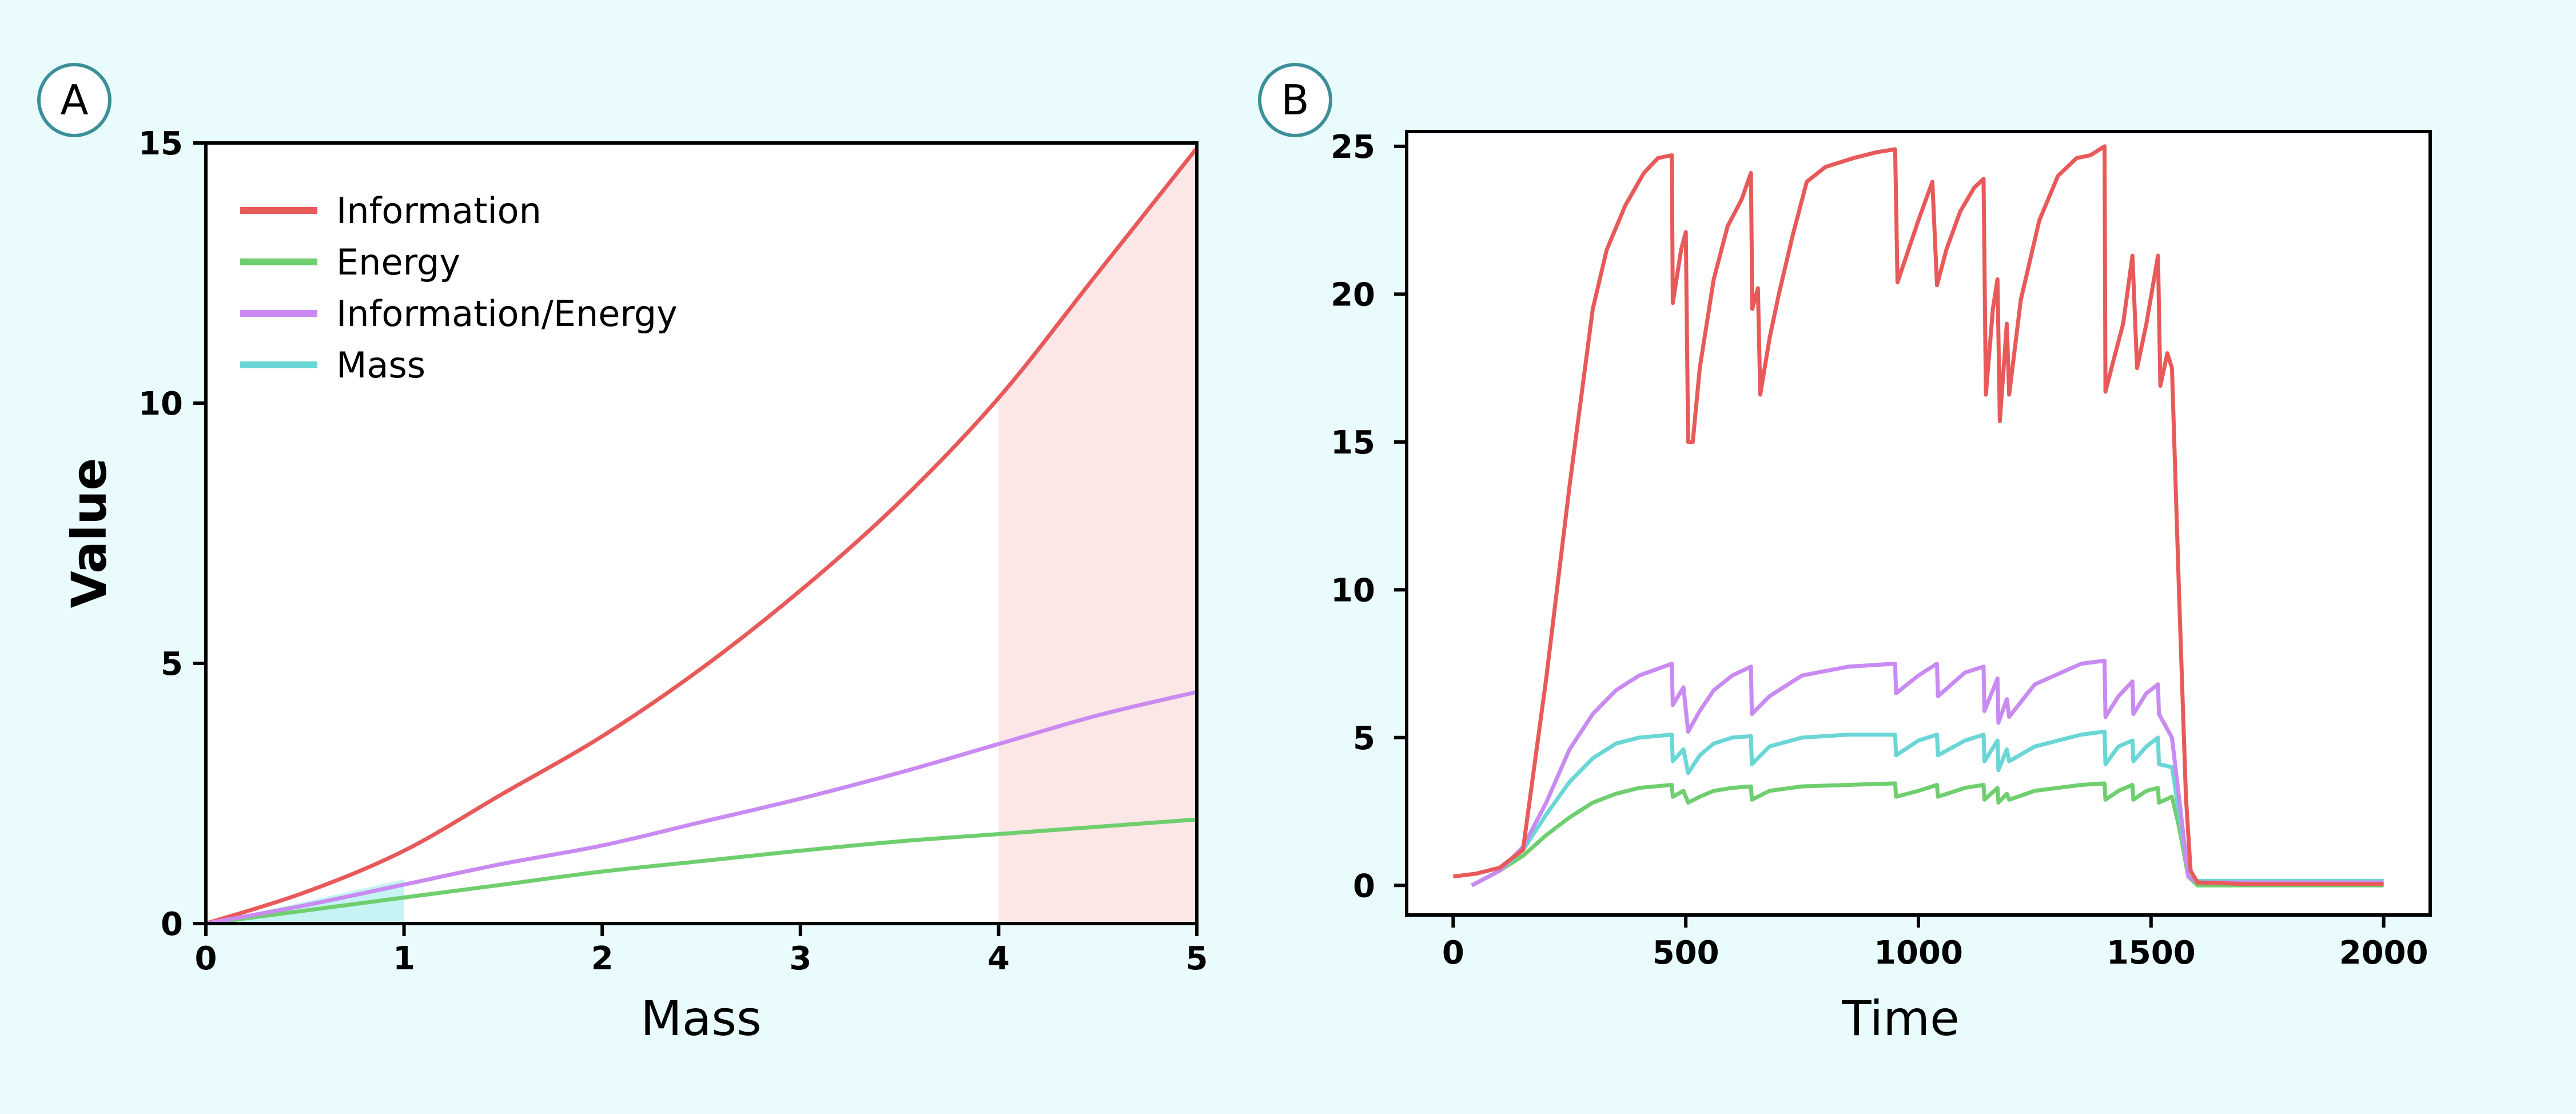 The width and height of the screenshot is (2576, 1114). I want to click on x-tick-label: 5, so click(1197, 958).